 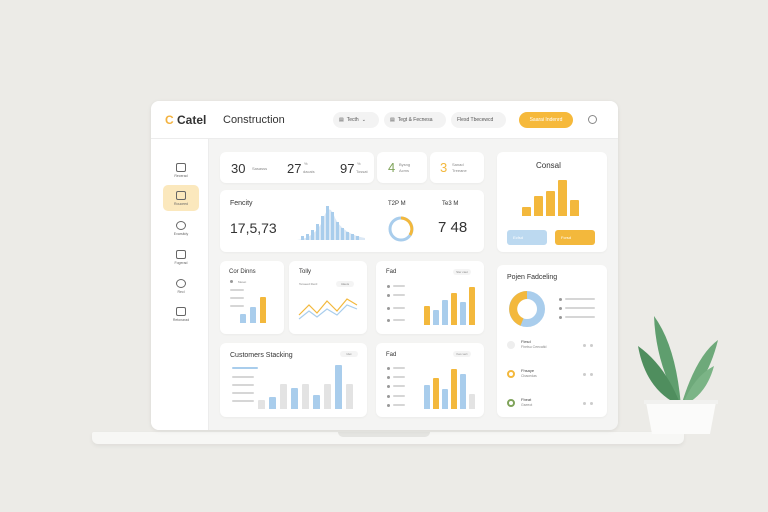 I want to click on fencity-value: 17,5,73, so click(x=253, y=228).